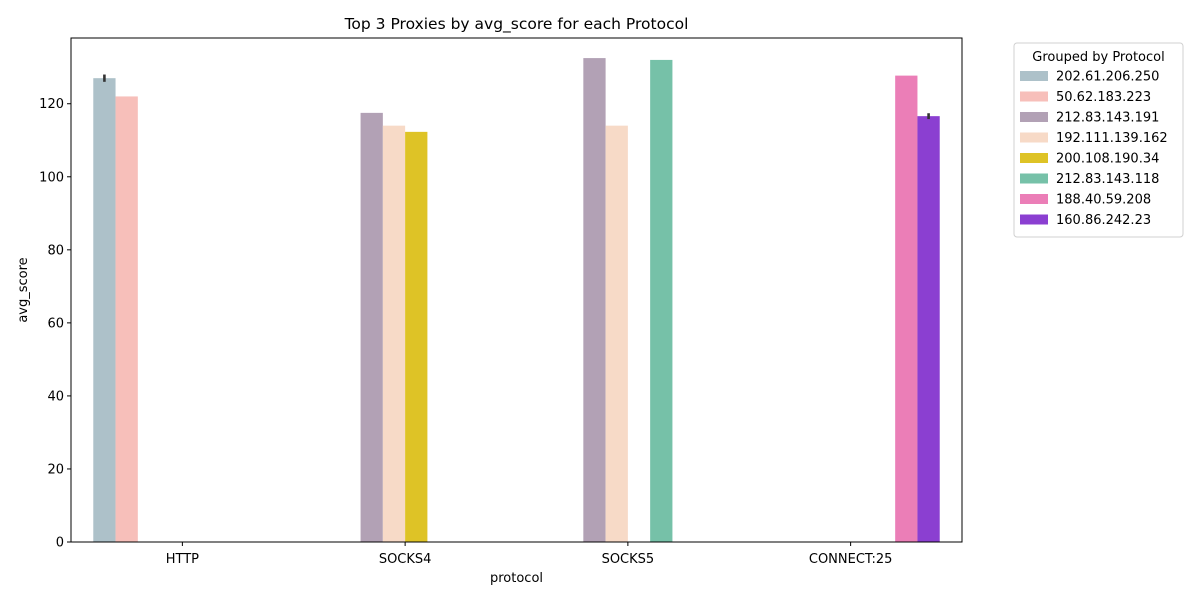 This screenshot has height=600, width=1200. I want to click on y-tick-label: 120, so click(51, 104).